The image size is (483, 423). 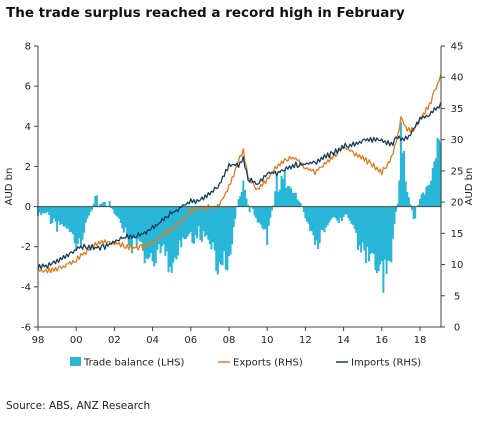 What do you see at coordinates (26, 287) in the screenshot?
I see `left-tick-label: -4` at bounding box center [26, 287].